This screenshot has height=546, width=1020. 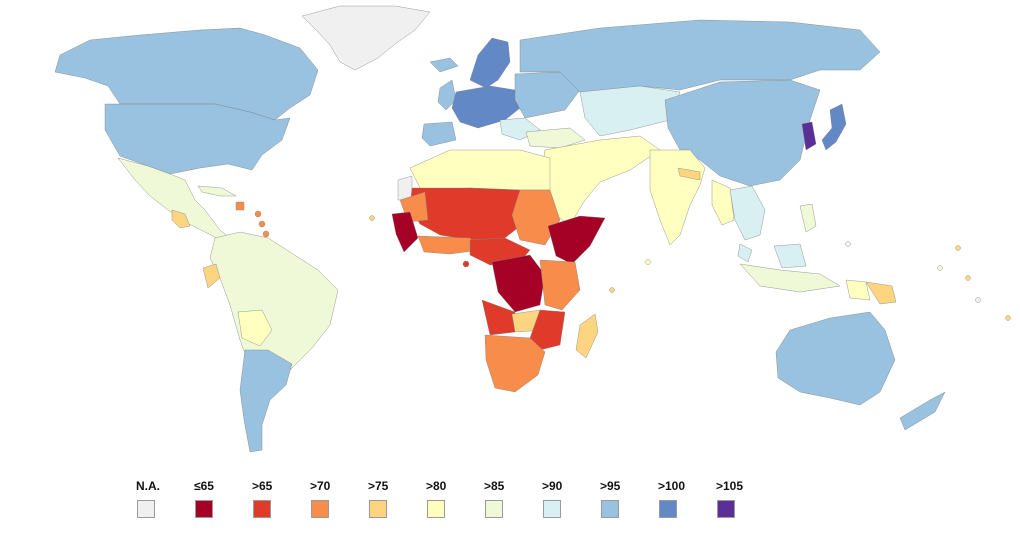 I want to click on region-borneo, so click(x=790, y=256).